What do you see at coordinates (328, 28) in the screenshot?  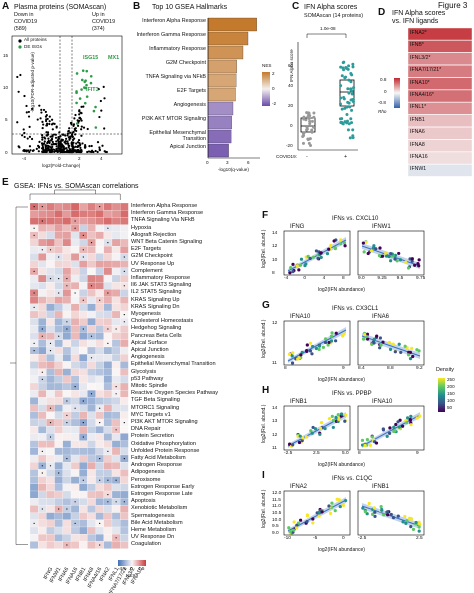 I see `panel-c-pvalue: 1.0e-08` at bounding box center [328, 28].